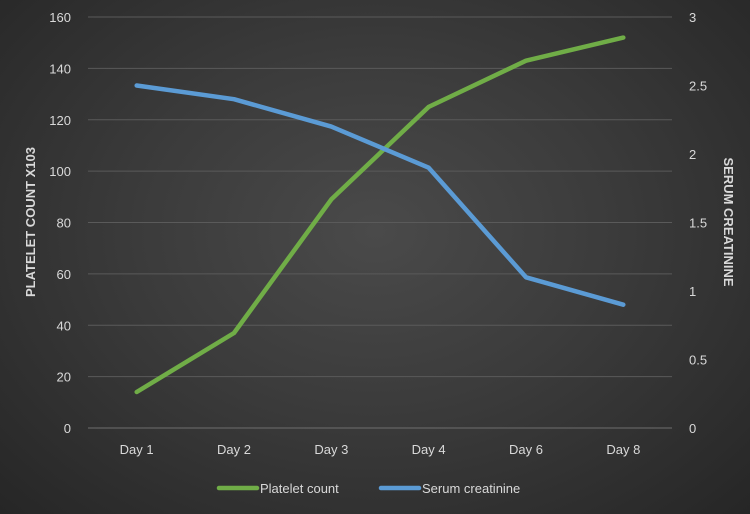 This screenshot has width=750, height=514. Describe the element at coordinates (67, 428) in the screenshot. I see `y-left-tick-label: 0` at that location.